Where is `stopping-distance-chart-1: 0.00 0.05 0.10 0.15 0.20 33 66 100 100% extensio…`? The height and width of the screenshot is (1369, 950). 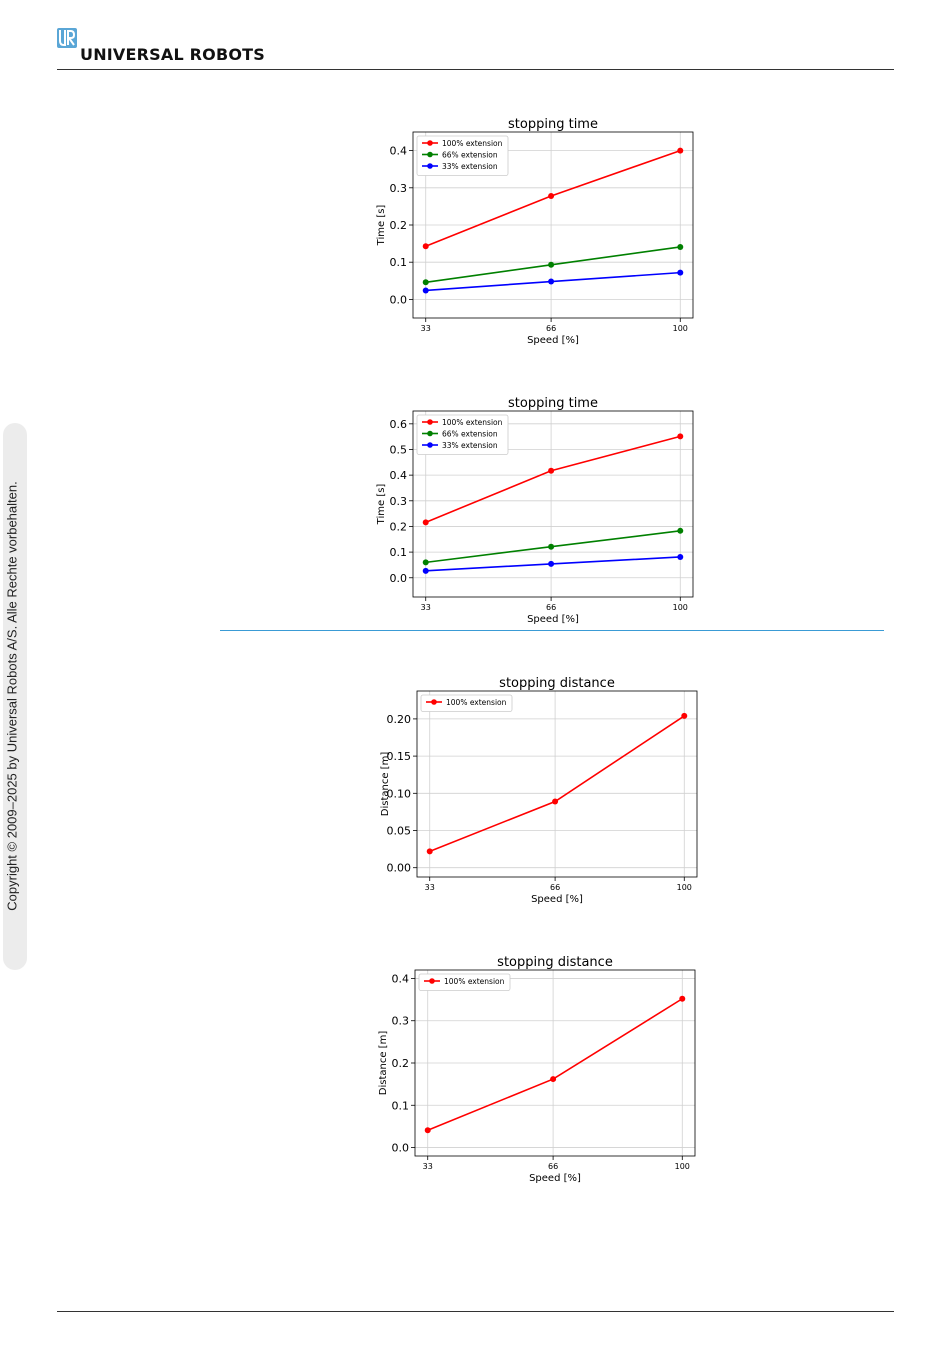 stopping-distance-chart-1: 0.00 0.05 0.10 0.15 0.20 33 66 100 100% extensio… is located at coordinates (539, 790).